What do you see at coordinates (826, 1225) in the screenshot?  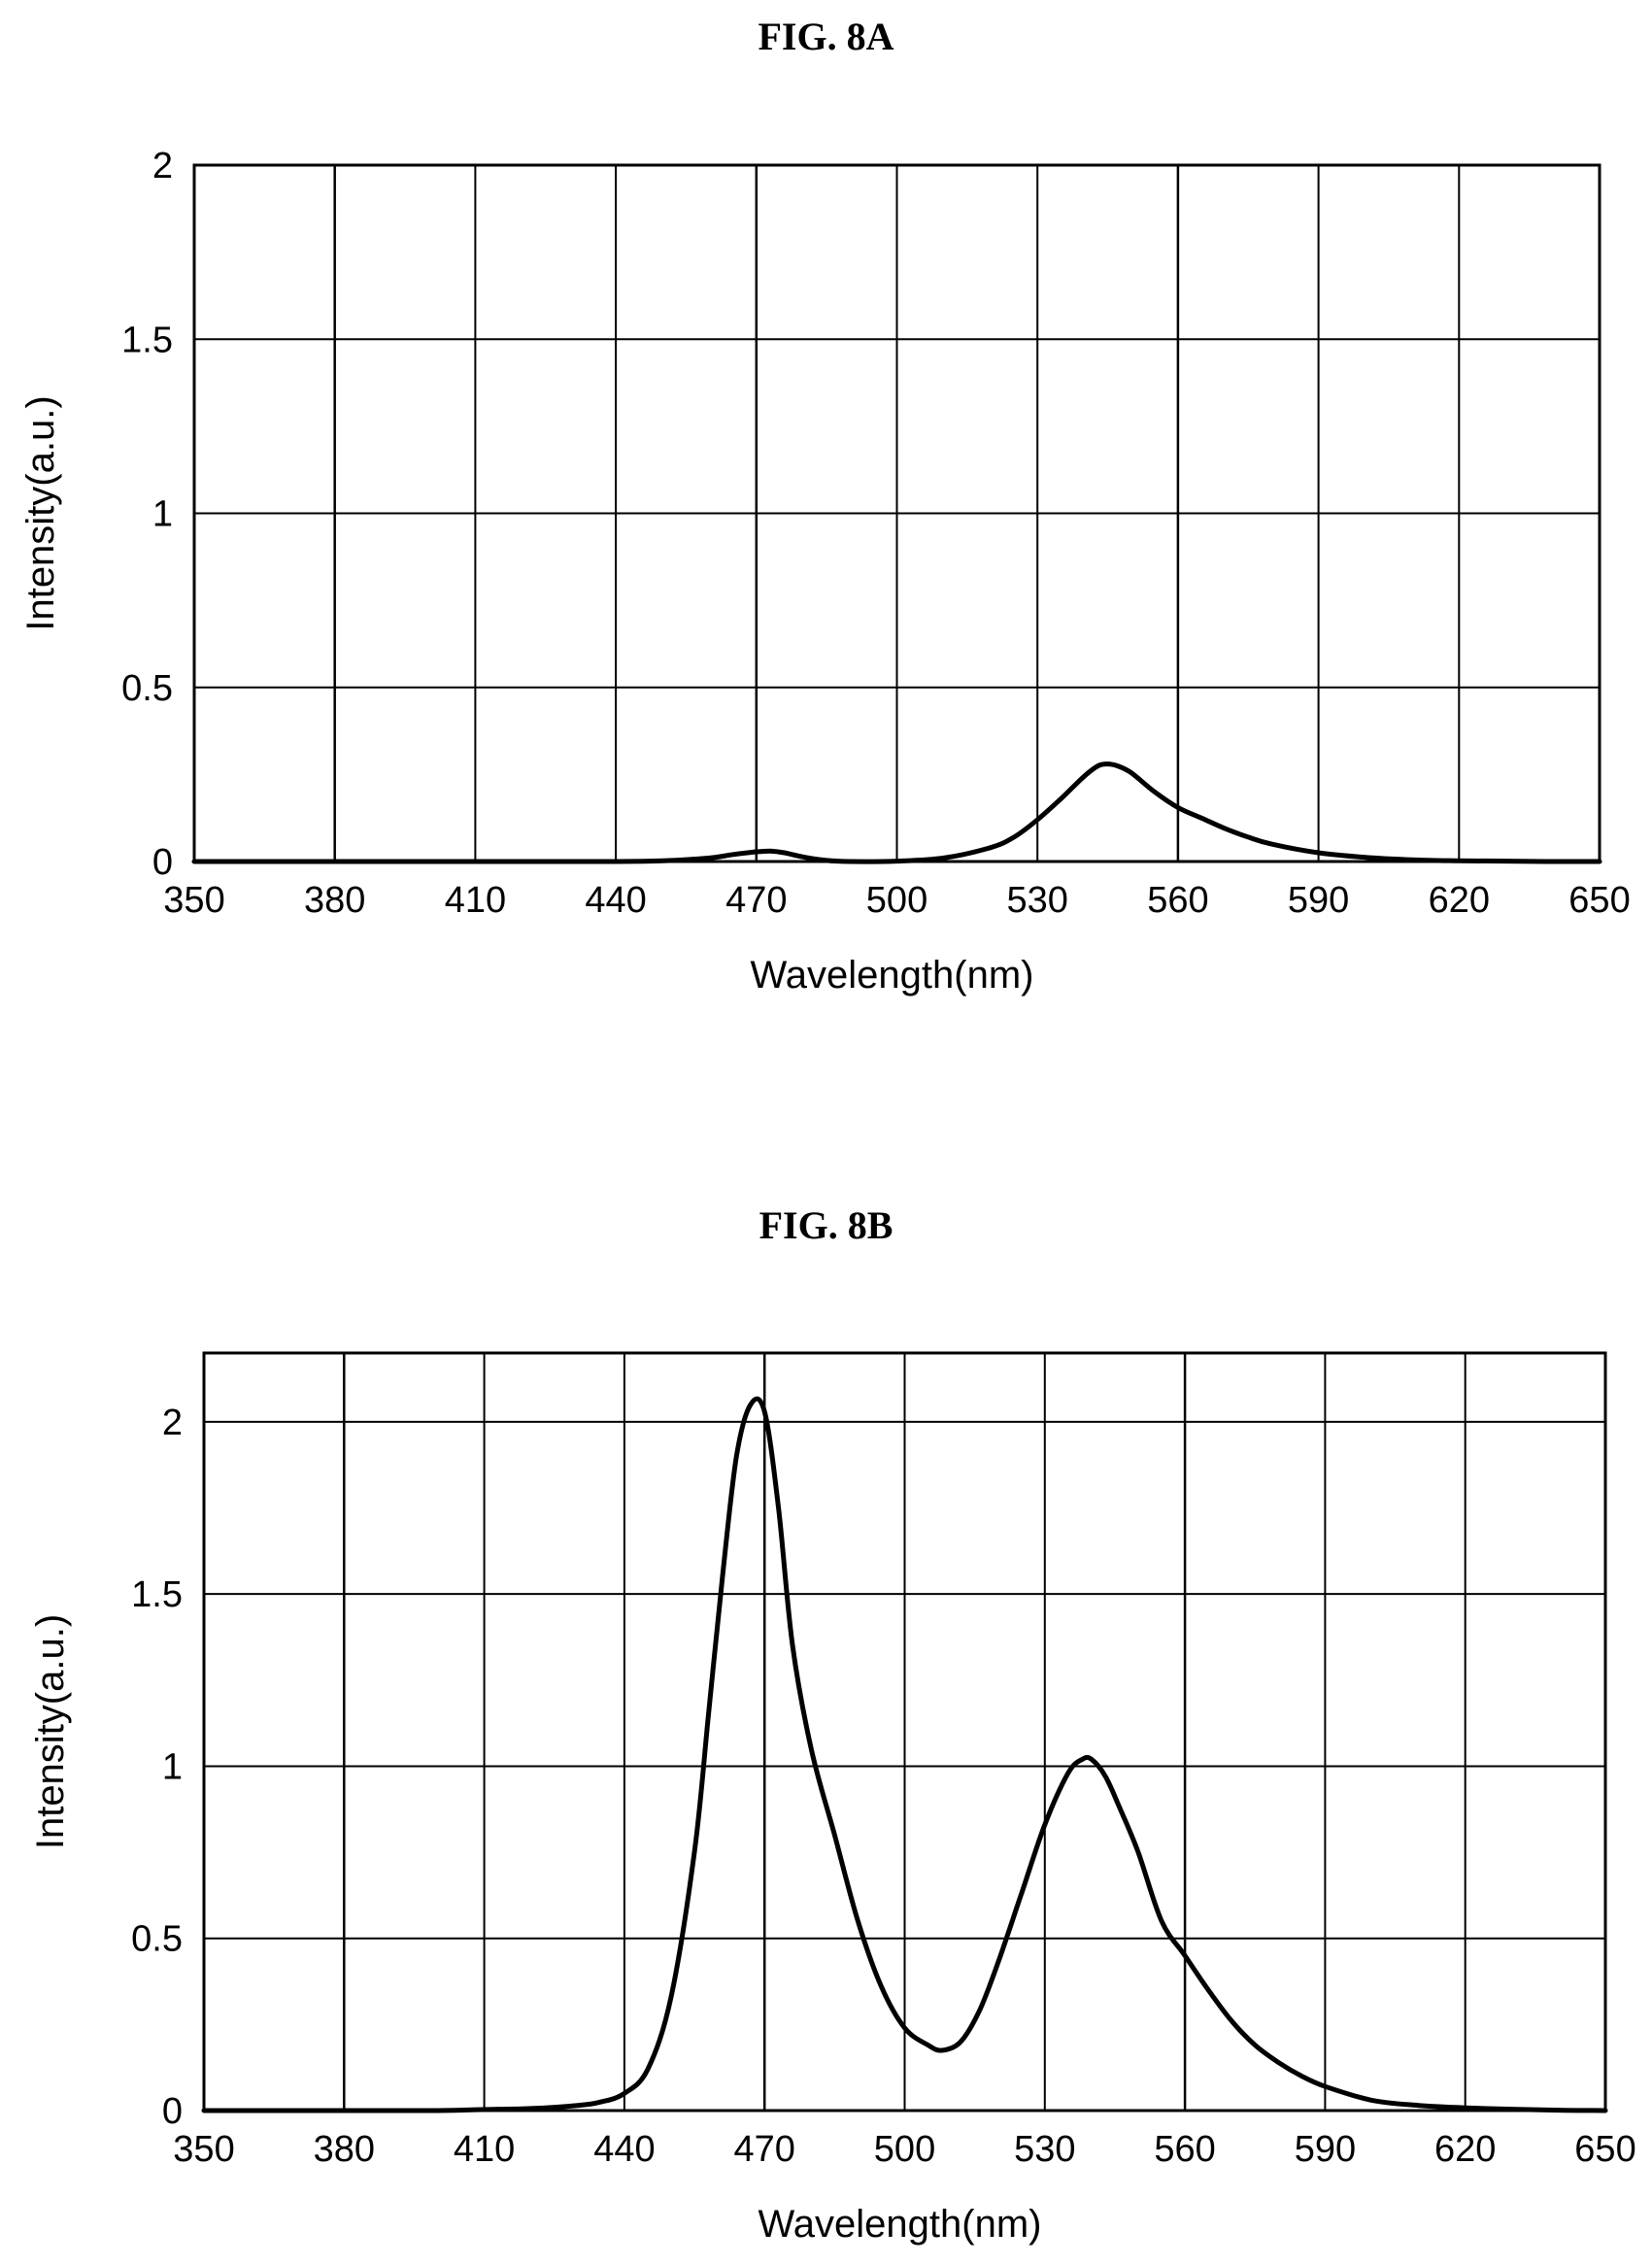 I see `figure-title-b: FIG. 8B` at bounding box center [826, 1225].